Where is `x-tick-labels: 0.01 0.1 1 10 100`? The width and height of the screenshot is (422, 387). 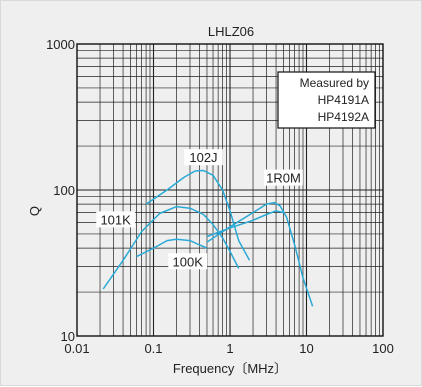
x-tick-labels: 0.01 0.1 1 10 100 is located at coordinates (229, 348).